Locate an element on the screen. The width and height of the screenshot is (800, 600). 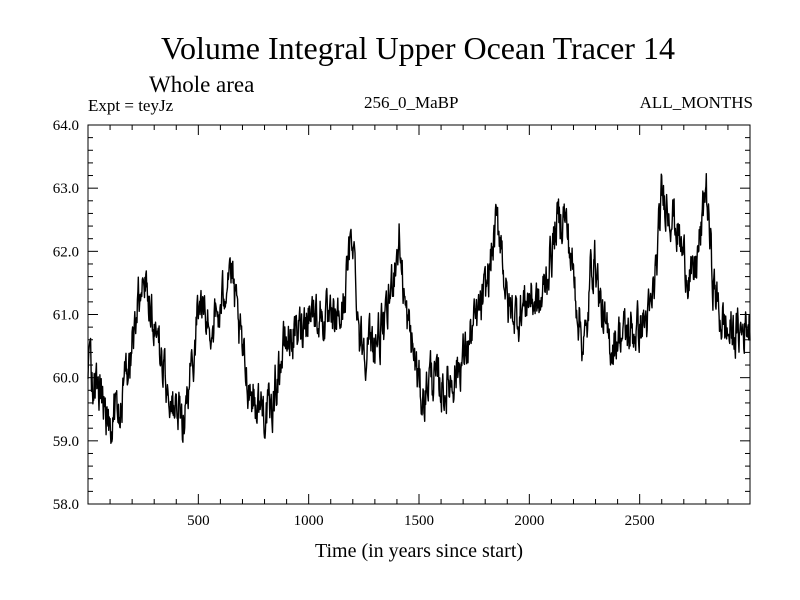
x-tick-label: 1500 is located at coordinates (419, 521).